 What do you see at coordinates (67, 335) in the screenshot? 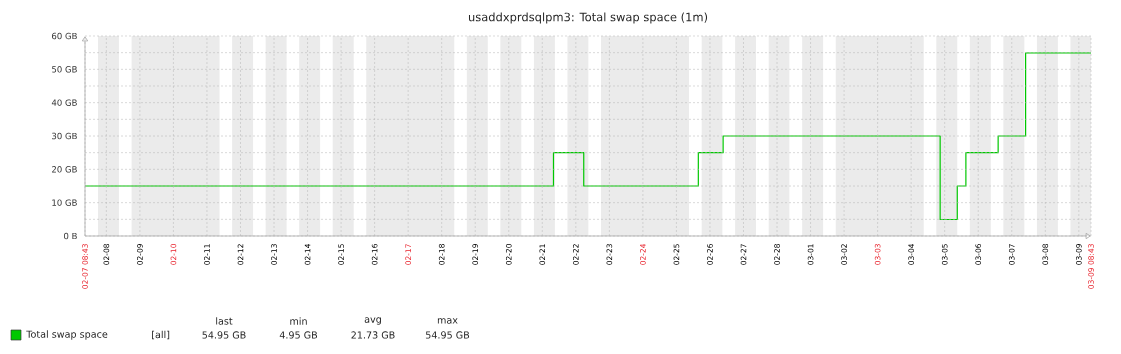
I see `legend-label: Total swap space` at bounding box center [67, 335].